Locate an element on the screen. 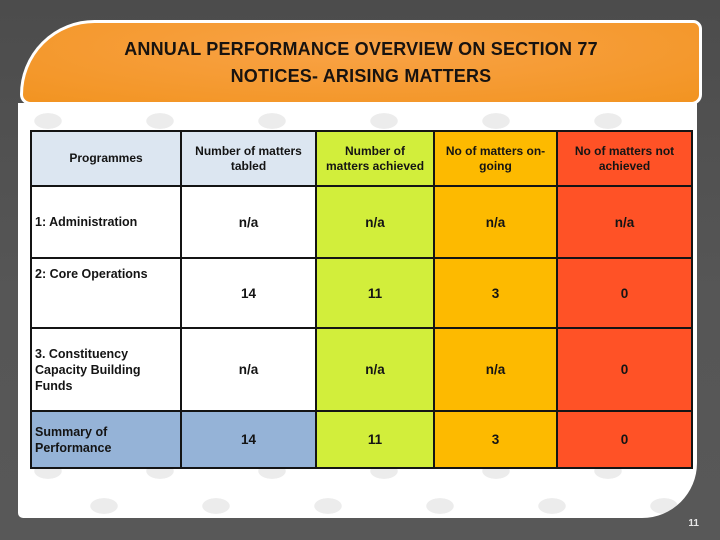 The width and height of the screenshot is (720, 540). column-header-matters-tabled: Number of matters tabled is located at coordinates (248, 158).